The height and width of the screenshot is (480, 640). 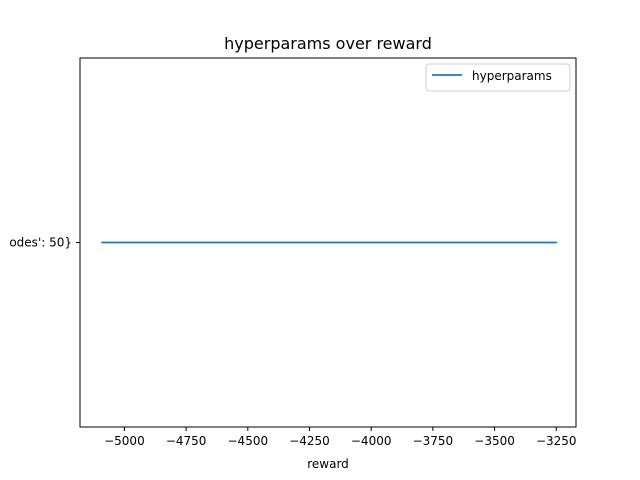 I want to click on x-tick-label: −3750, so click(x=433, y=441).